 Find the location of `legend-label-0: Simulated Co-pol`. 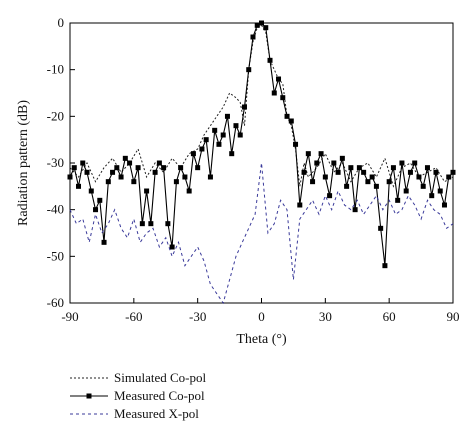

legend-label-0: Simulated Co-pol is located at coordinates (160, 377).